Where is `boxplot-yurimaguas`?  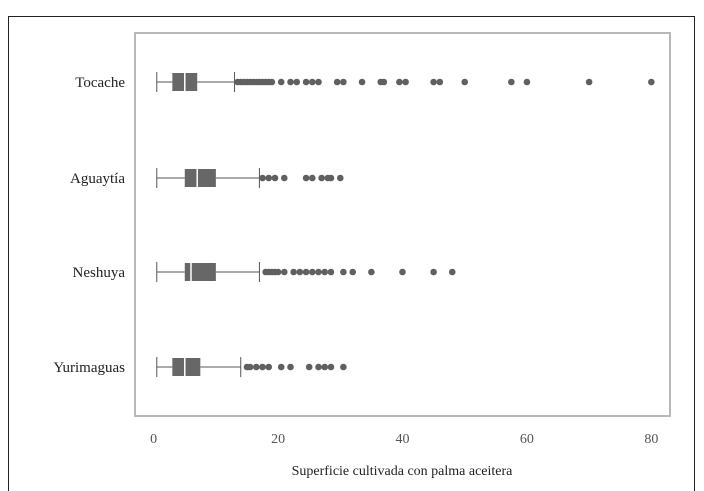 boxplot-yurimaguas is located at coordinates (251, 367).